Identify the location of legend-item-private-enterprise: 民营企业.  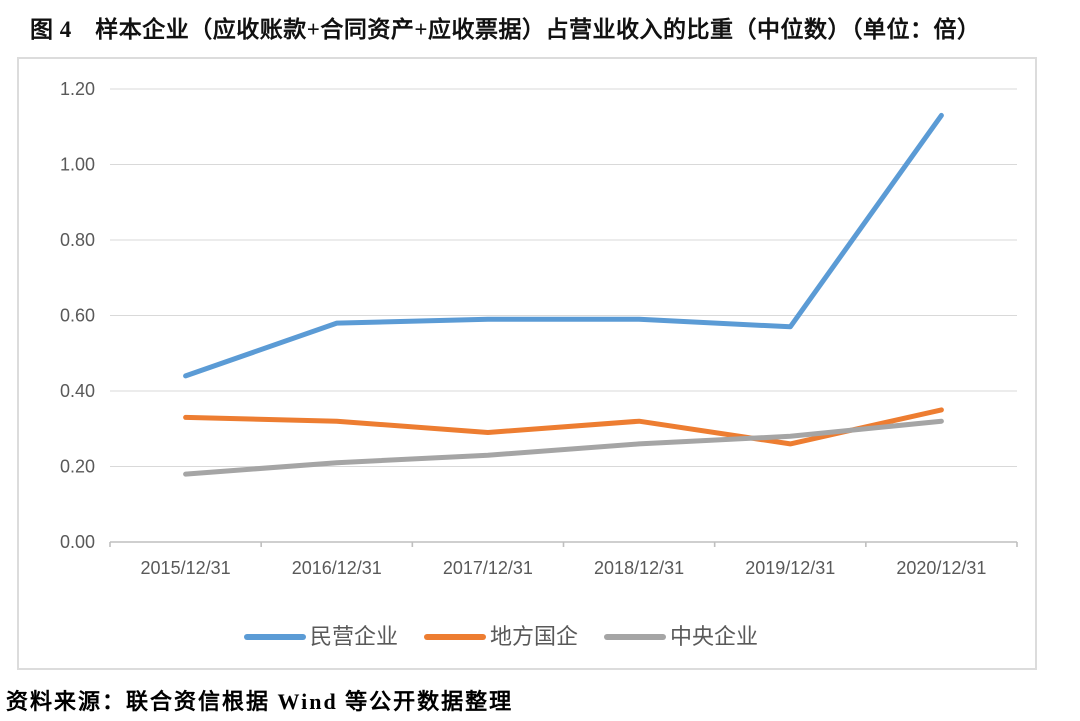
(320, 636).